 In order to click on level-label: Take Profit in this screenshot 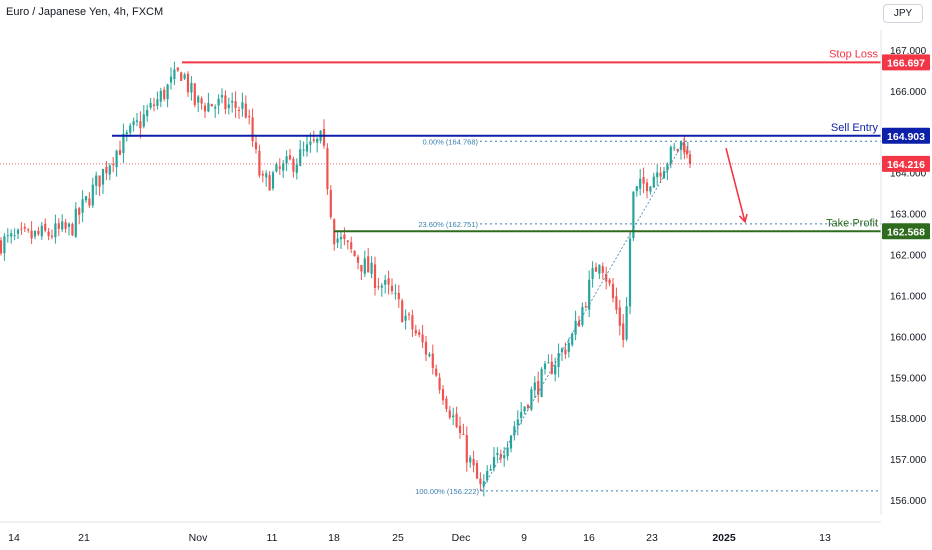, I will do `click(852, 223)`.